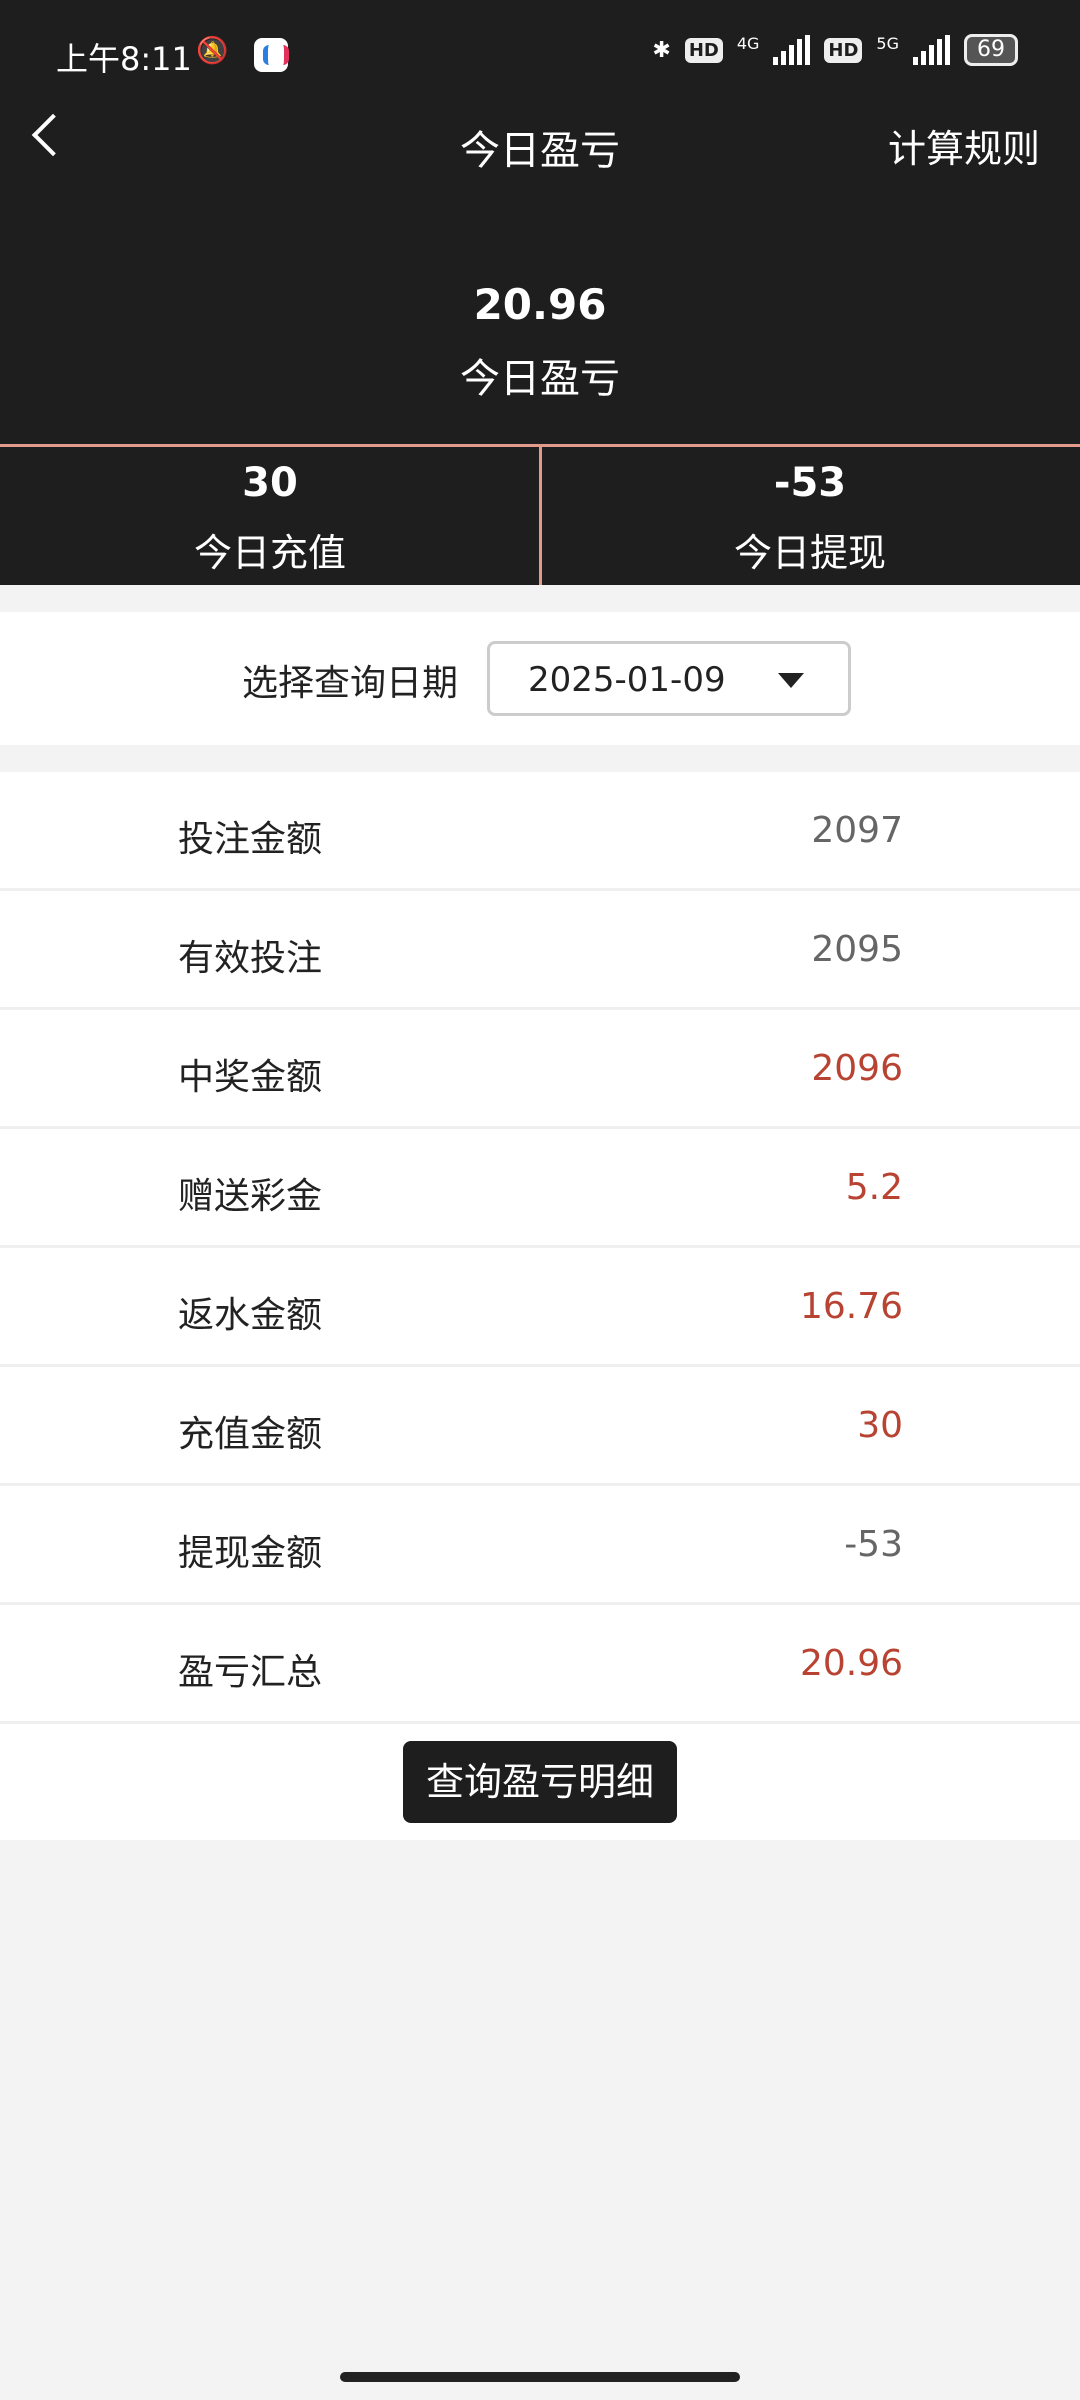  I want to click on row-value: 16.76, so click(851, 1306).